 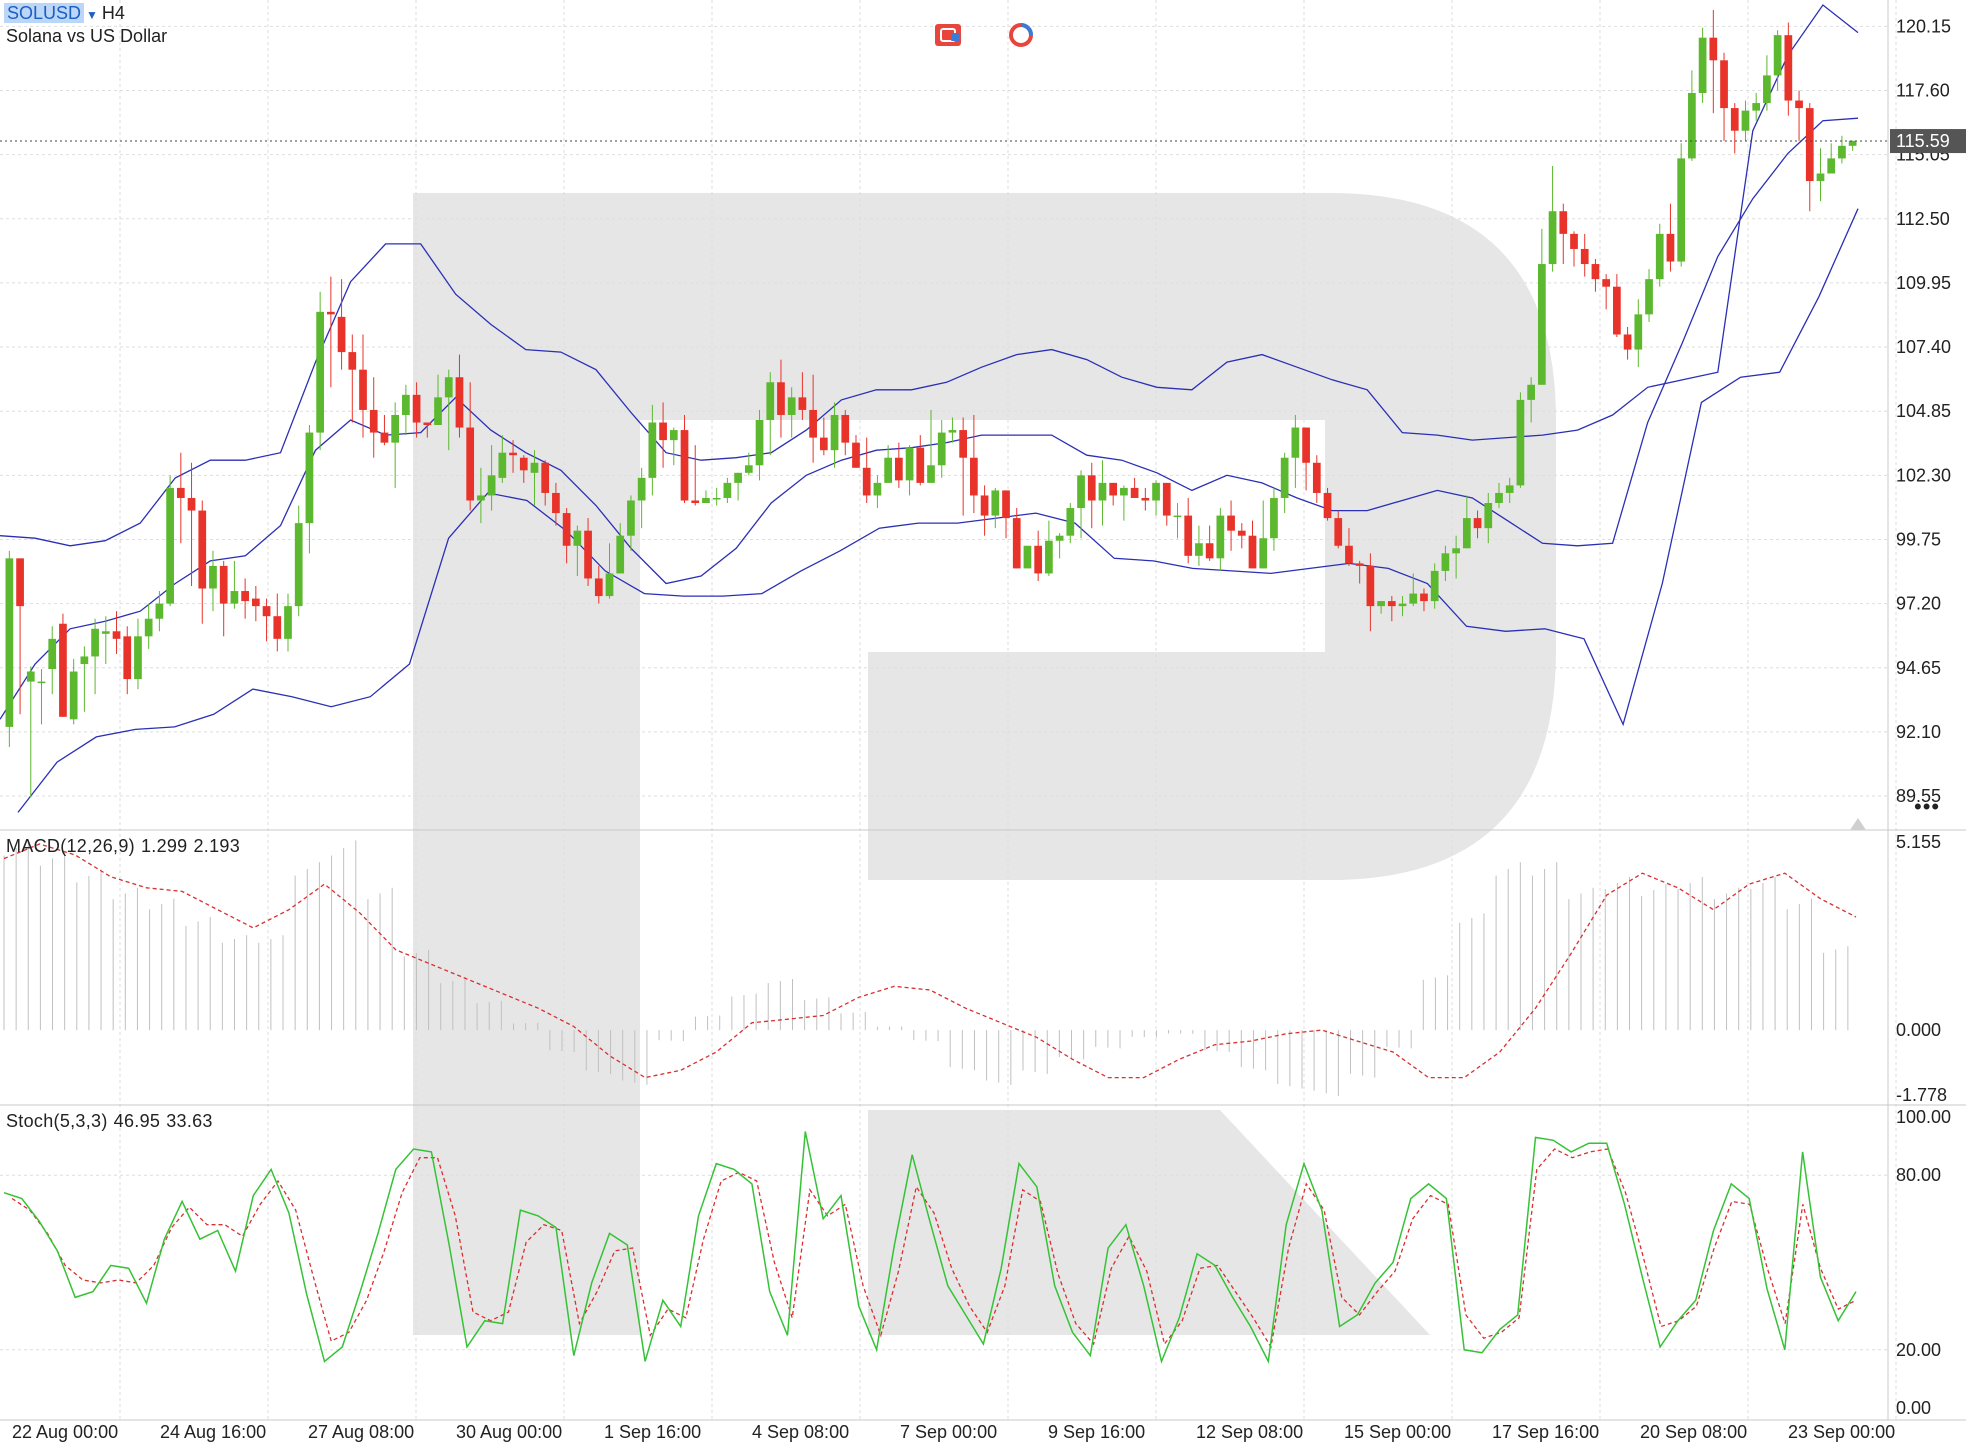 What do you see at coordinates (1021, 35) in the screenshot?
I see `chart-circle-icon` at bounding box center [1021, 35].